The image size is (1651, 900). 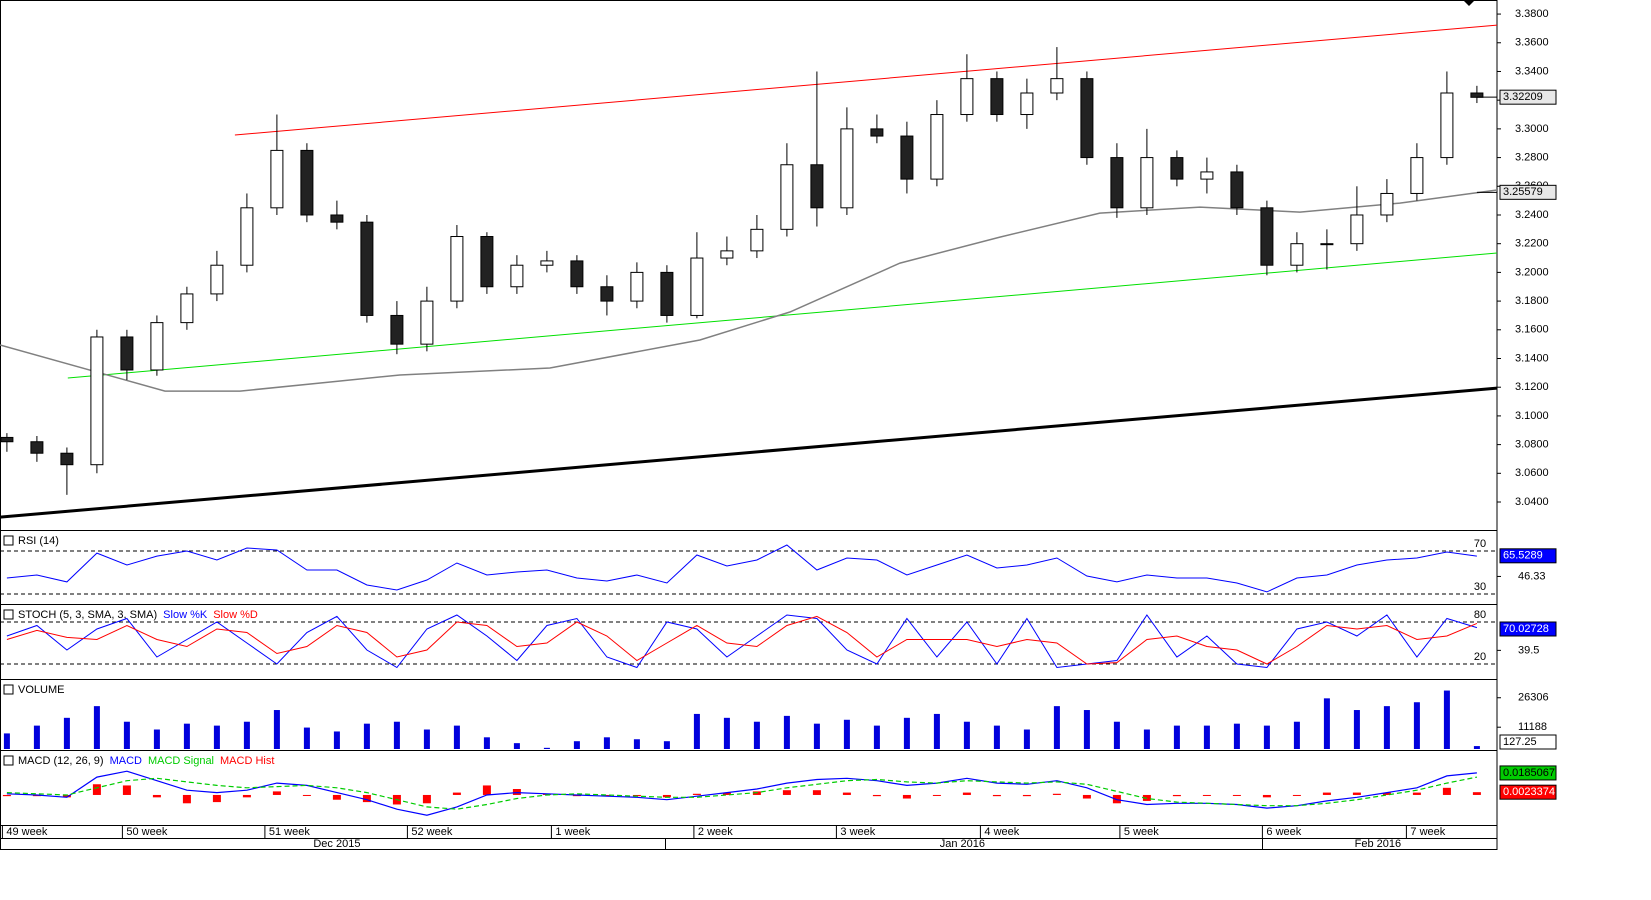 What do you see at coordinates (247, 761) in the screenshot?
I see `legend-entry: MACD Hist` at bounding box center [247, 761].